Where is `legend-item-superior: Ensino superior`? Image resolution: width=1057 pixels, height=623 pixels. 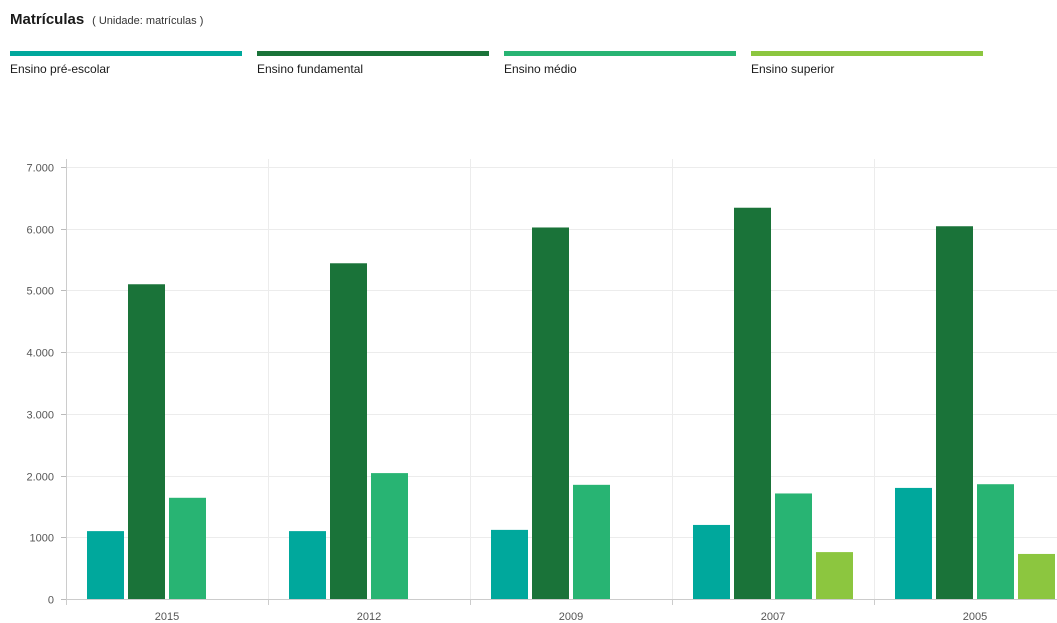
legend-item-superior: Ensino superior is located at coordinates (867, 63).